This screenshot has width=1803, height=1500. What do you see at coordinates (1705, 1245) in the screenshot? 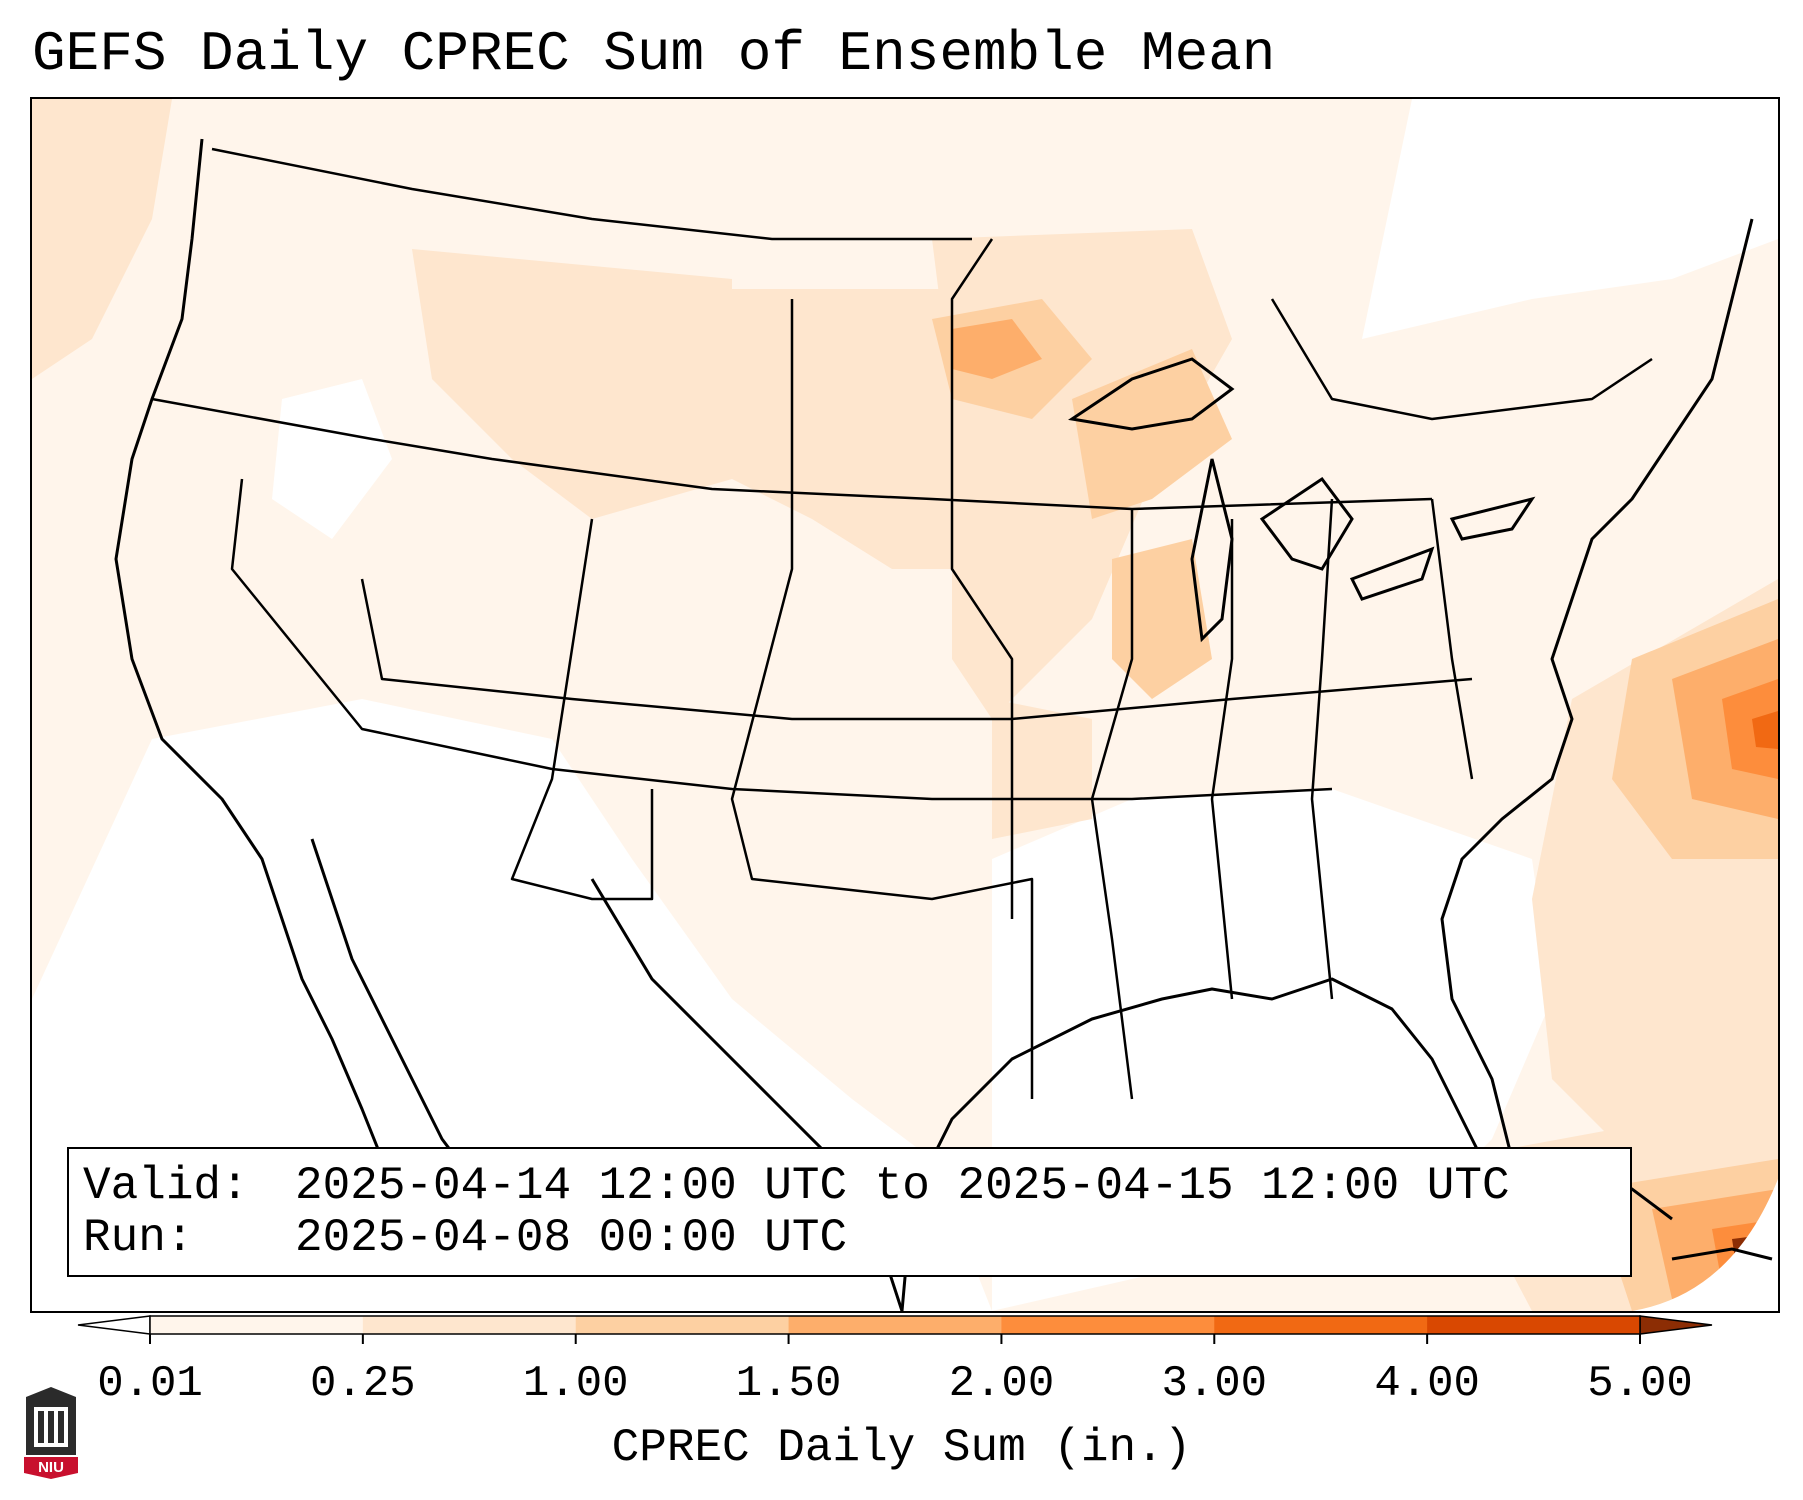
I see `domain-edge` at bounding box center [1705, 1245].